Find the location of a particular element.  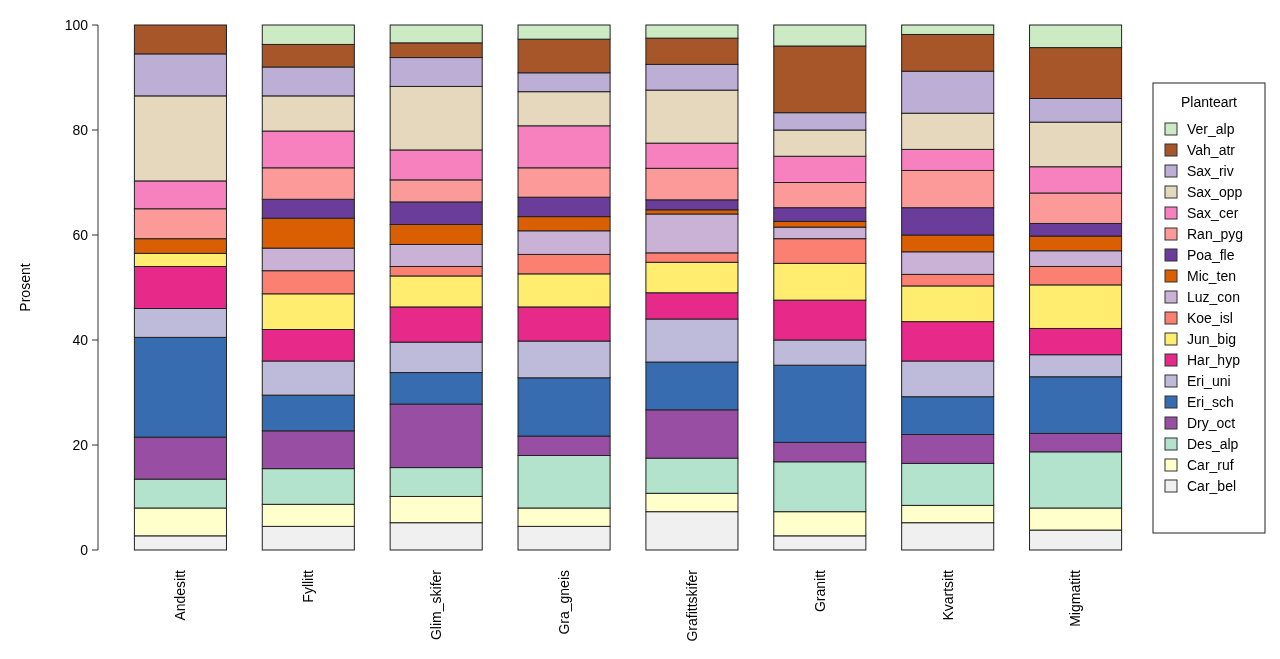

legend-label: Poa_fle is located at coordinates (1211, 254).